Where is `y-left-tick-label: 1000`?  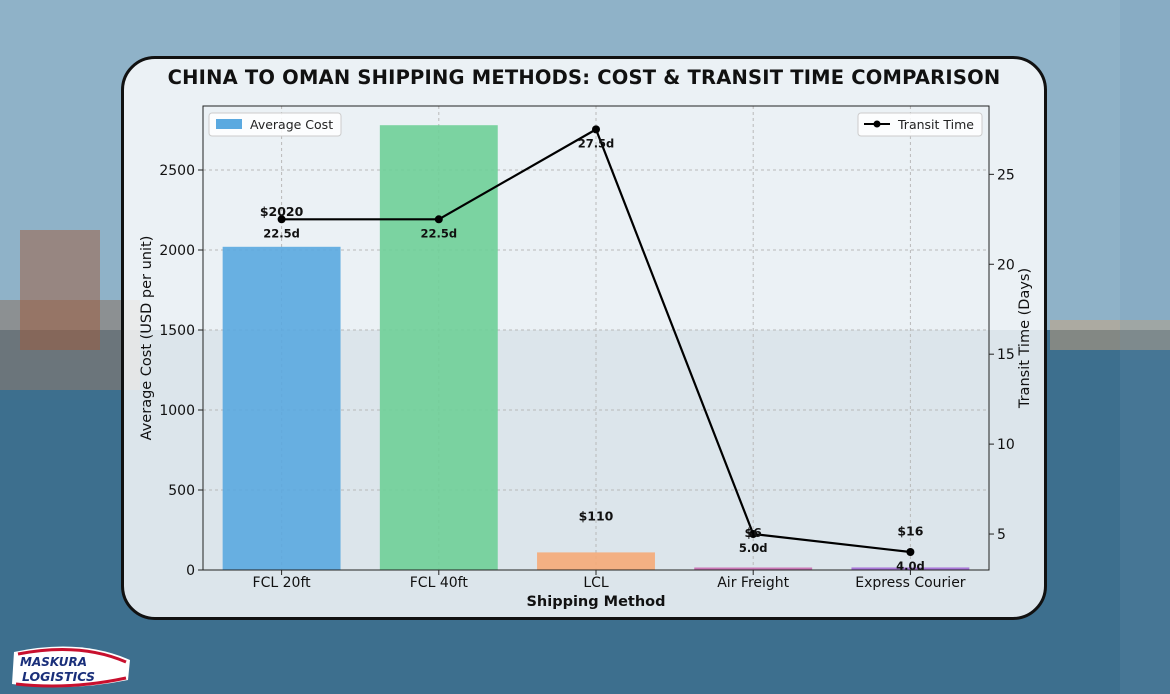
y-left-tick-label: 1000 is located at coordinates (177, 411).